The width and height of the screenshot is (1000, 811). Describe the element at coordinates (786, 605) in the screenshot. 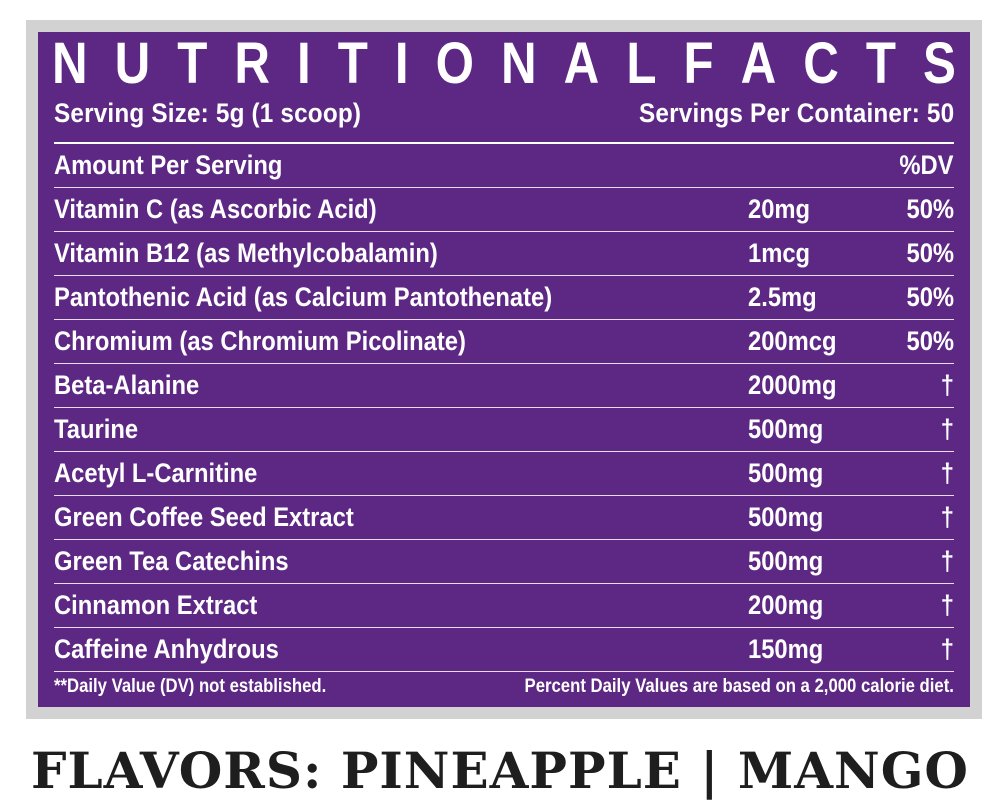

I see `nutrient-amount: 200mg` at that location.